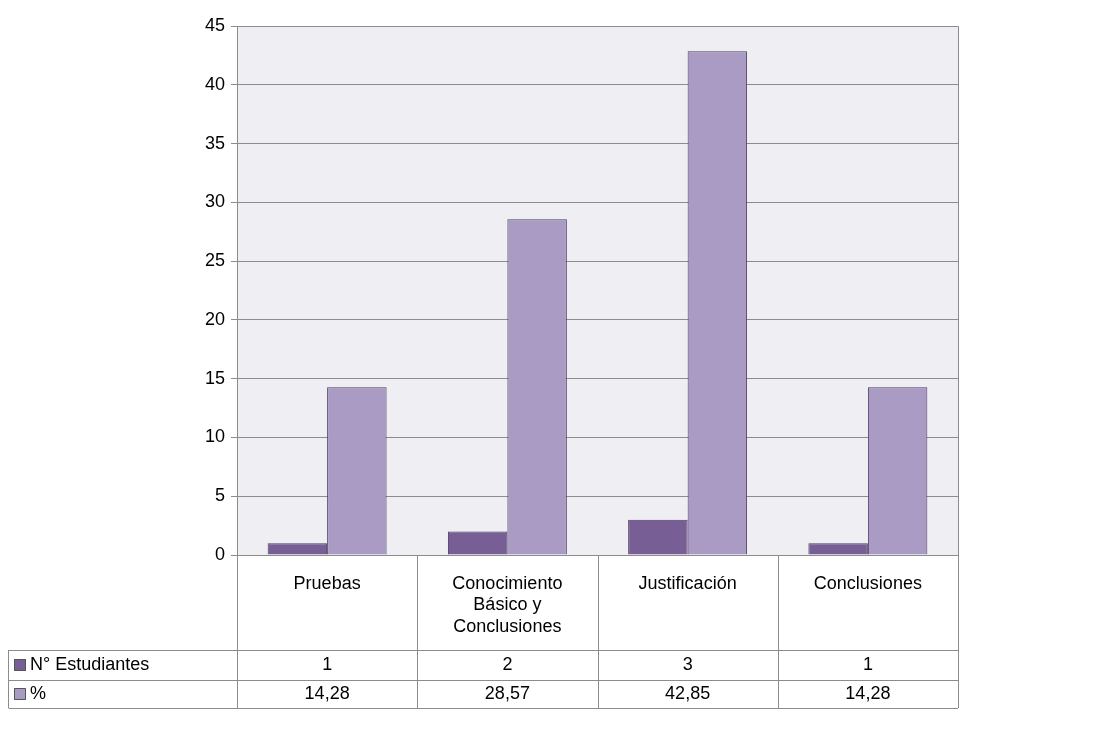 This screenshot has width=1104, height=740. I want to click on y-tick-label: 10, so click(214, 436).